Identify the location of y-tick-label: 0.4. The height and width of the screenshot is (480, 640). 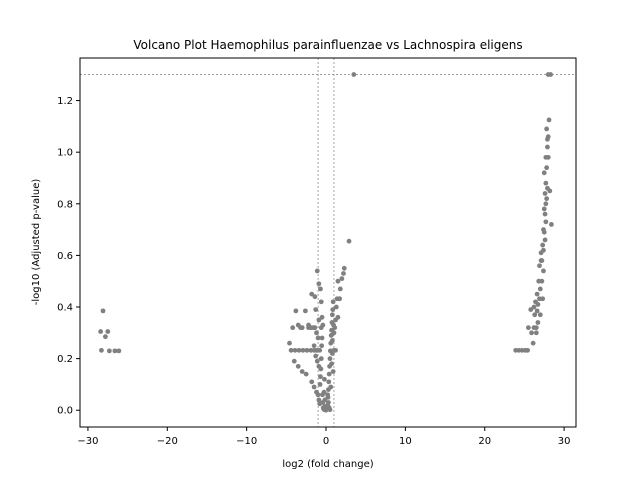
(65, 308).